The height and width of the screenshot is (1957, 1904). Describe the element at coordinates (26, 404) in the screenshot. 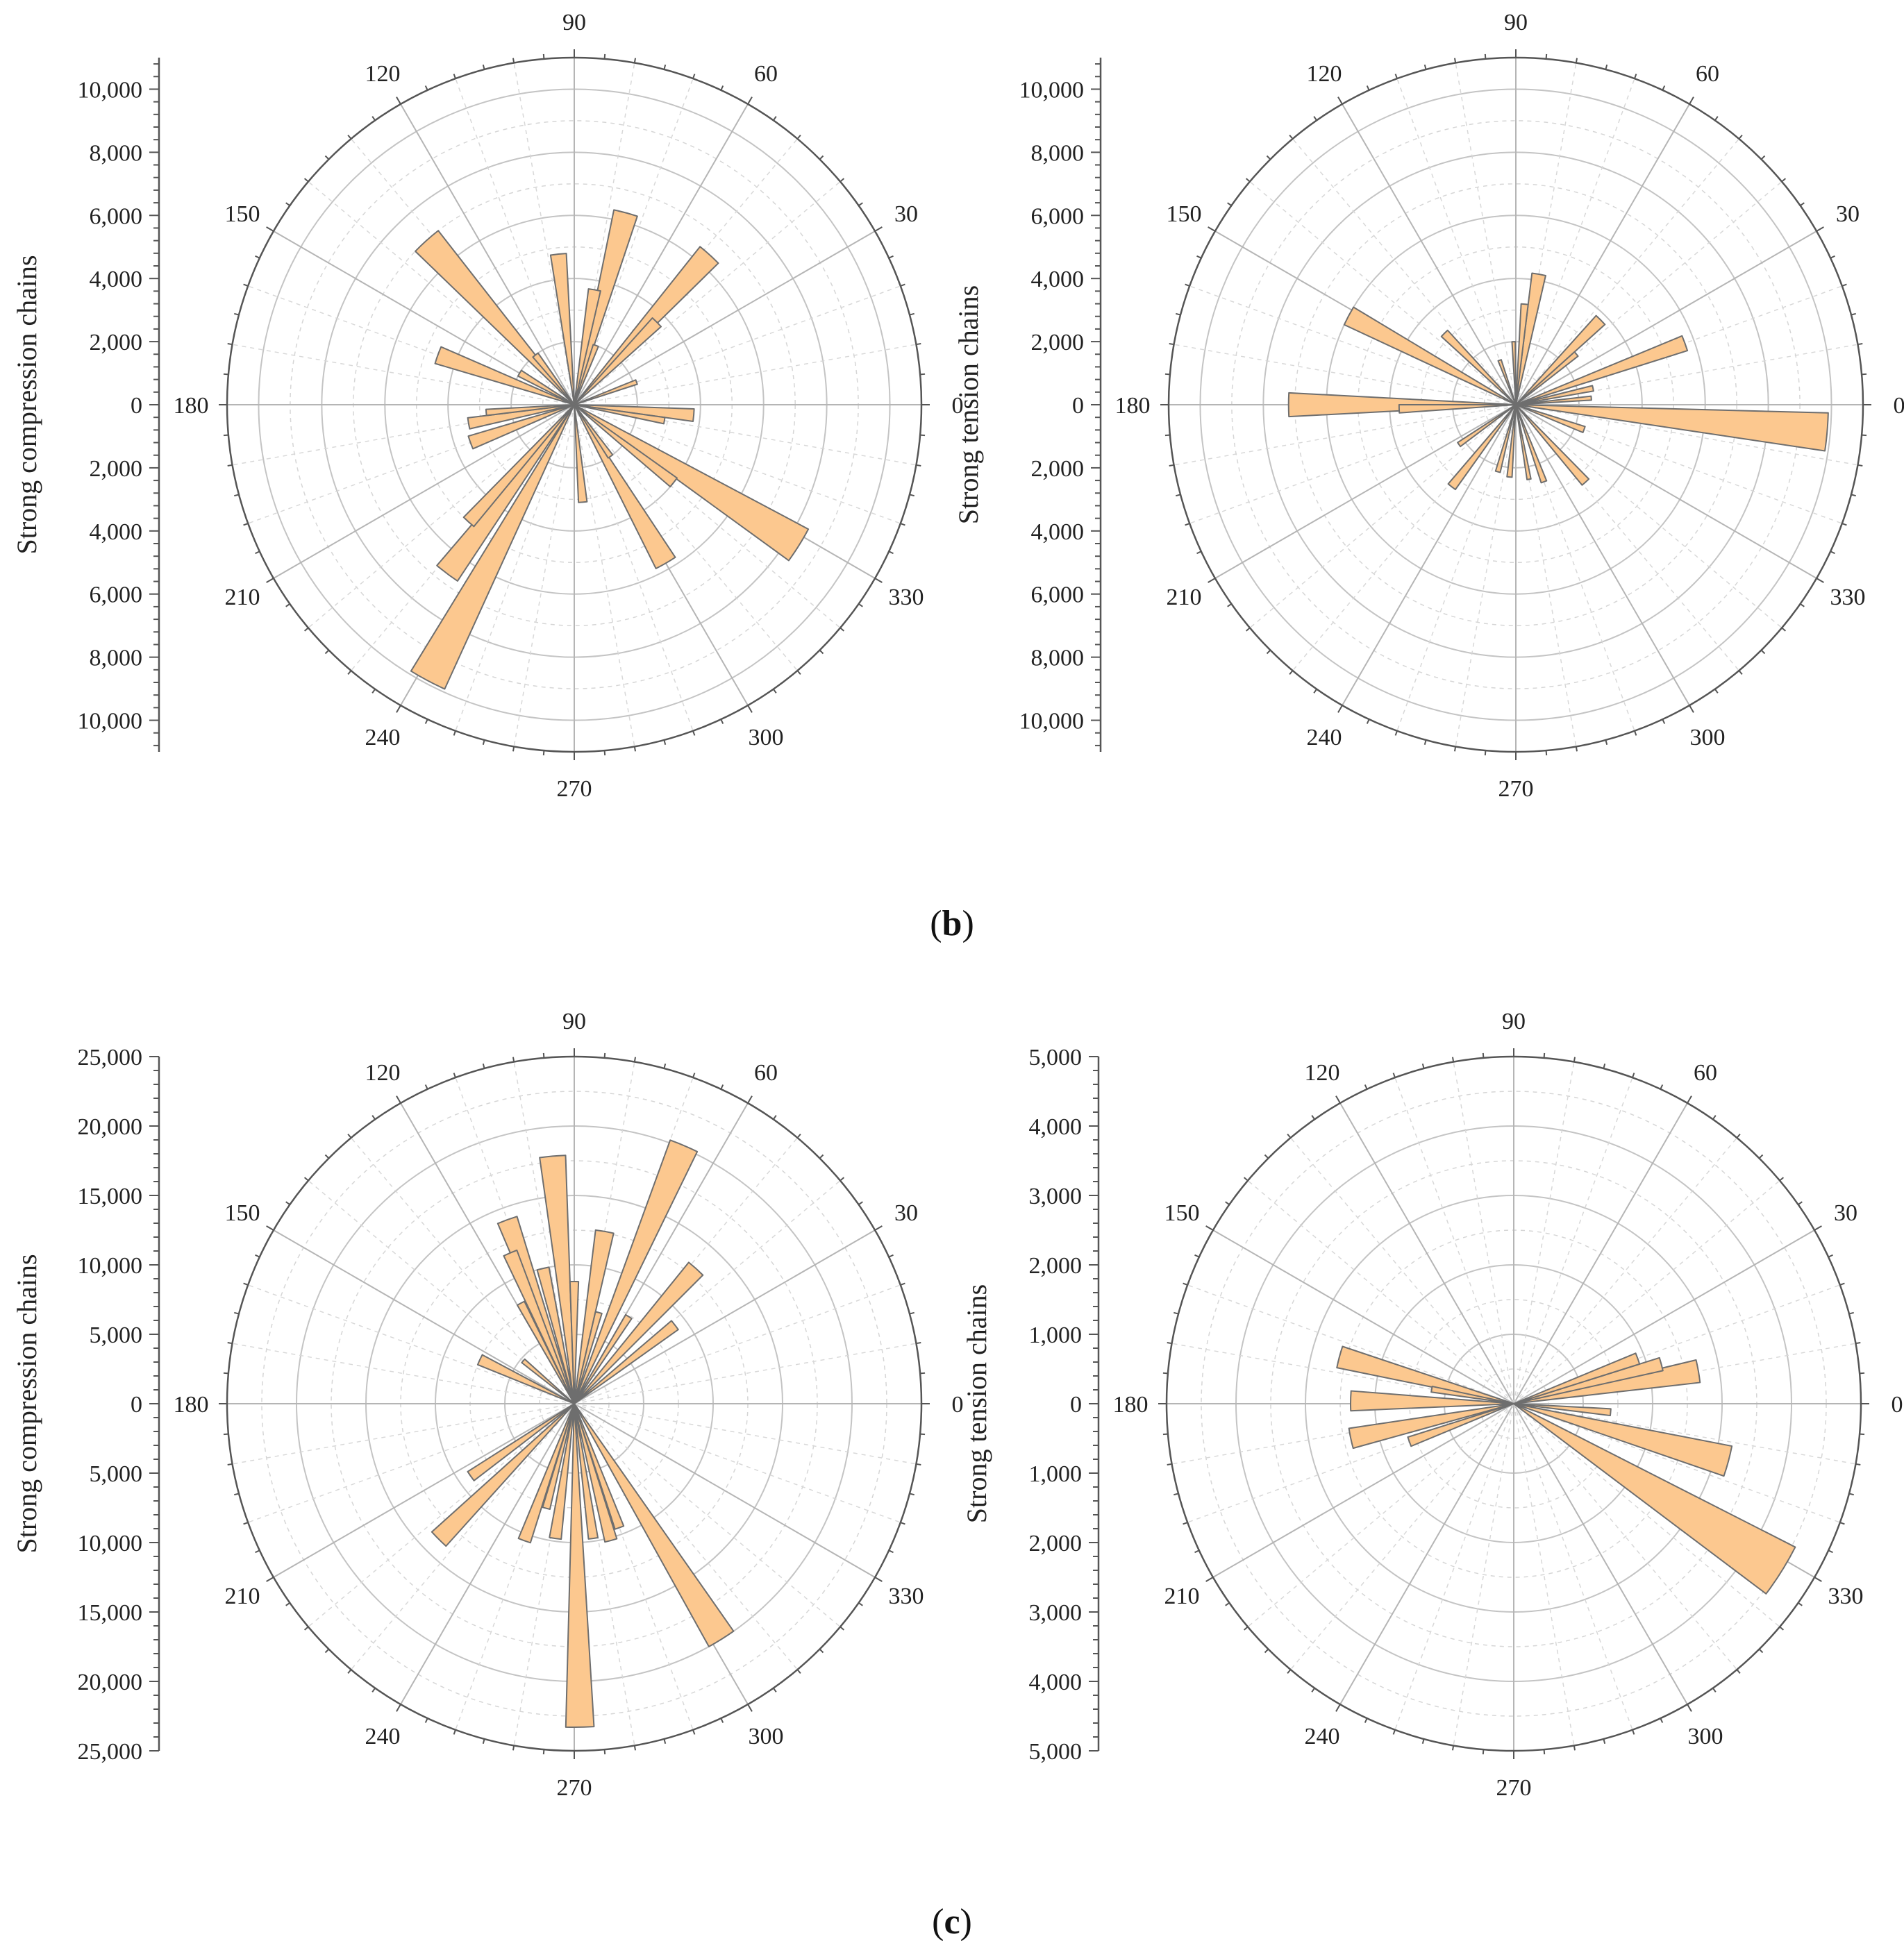

I see `y-axis-title: Strong compression chains` at that location.